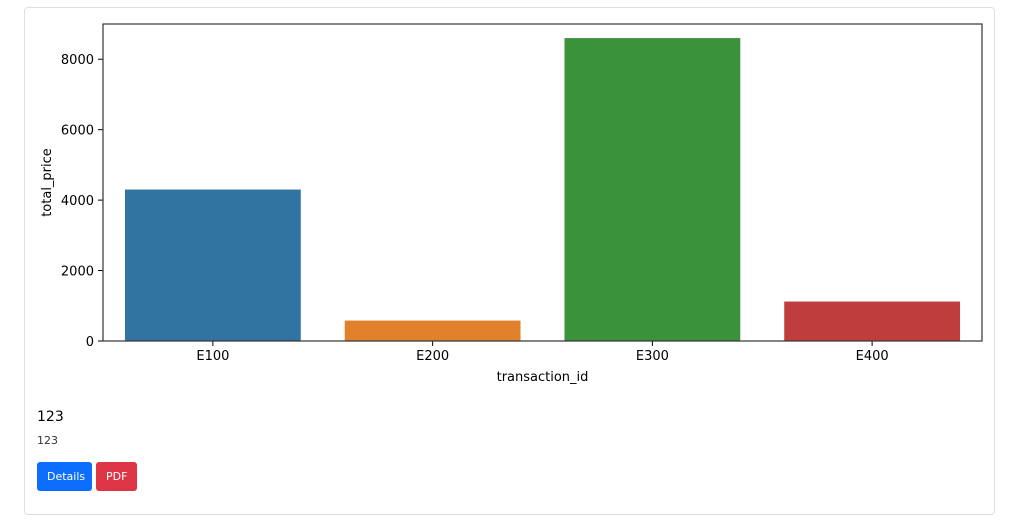 The width and height of the screenshot is (1014, 526). I want to click on y-tick-label: 2000, so click(77, 272).